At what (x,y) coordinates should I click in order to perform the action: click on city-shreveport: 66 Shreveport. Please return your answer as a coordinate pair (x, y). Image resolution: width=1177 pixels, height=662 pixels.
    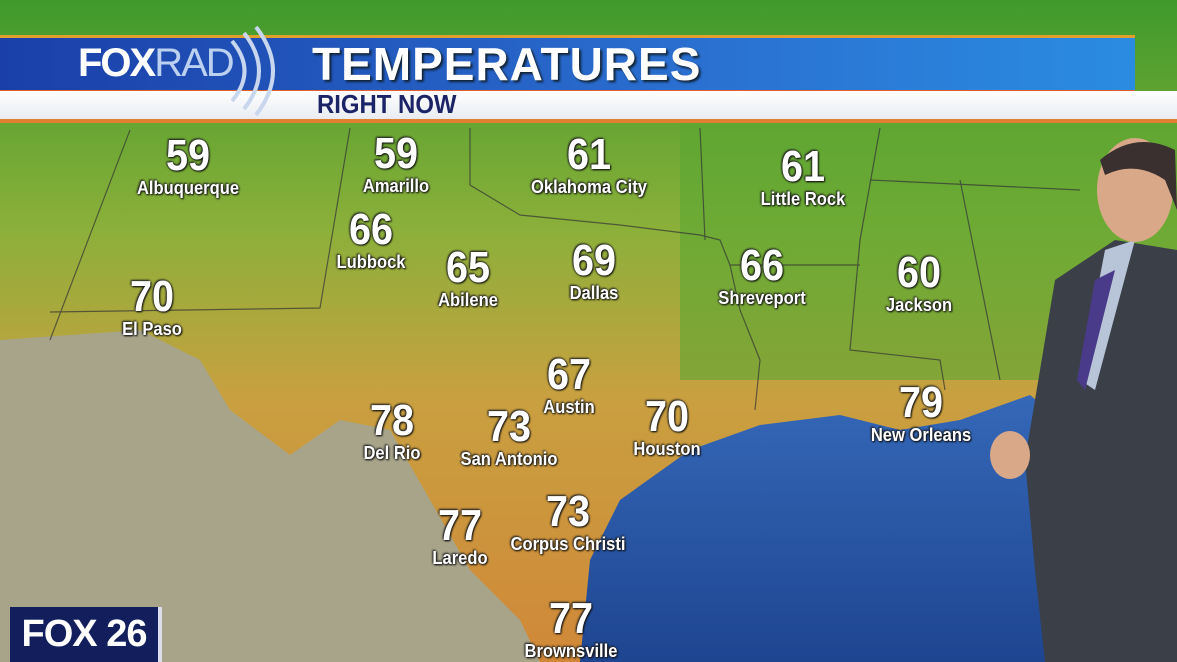
    Looking at the image, I should click on (761, 275).